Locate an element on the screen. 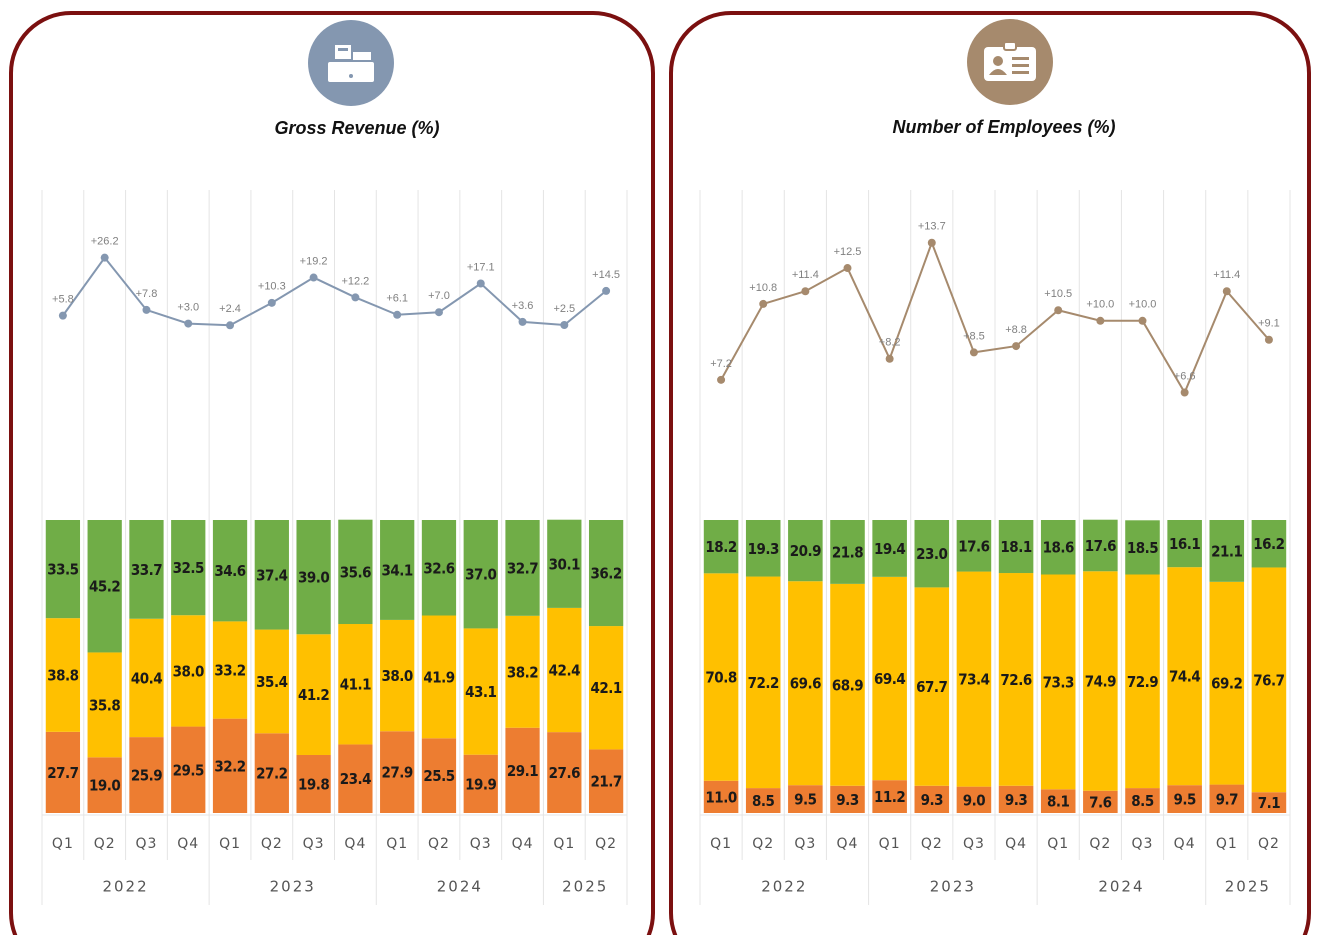 The image size is (1317, 935). line-value-label: +12.5 is located at coordinates (848, 252).